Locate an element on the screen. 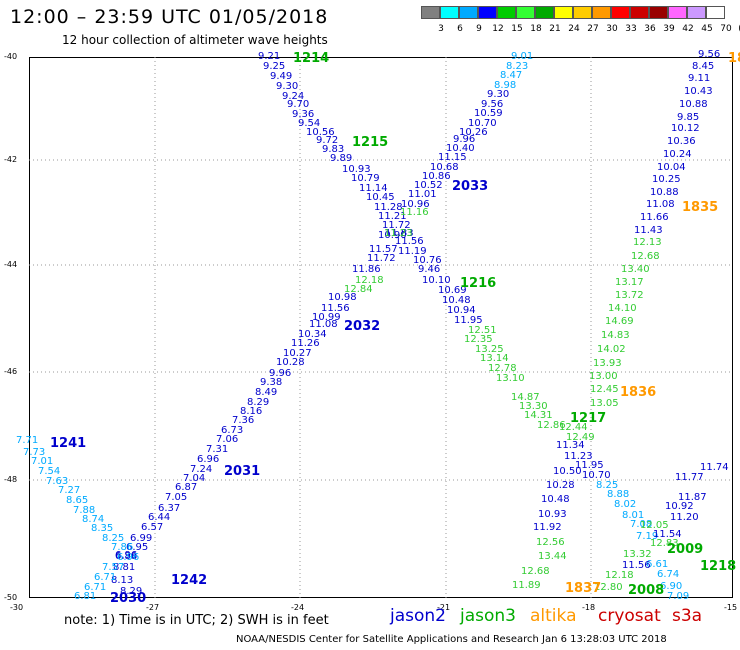 This screenshot has width=740, height=650. satellite-legend-s3a: s3a is located at coordinates (687, 616).